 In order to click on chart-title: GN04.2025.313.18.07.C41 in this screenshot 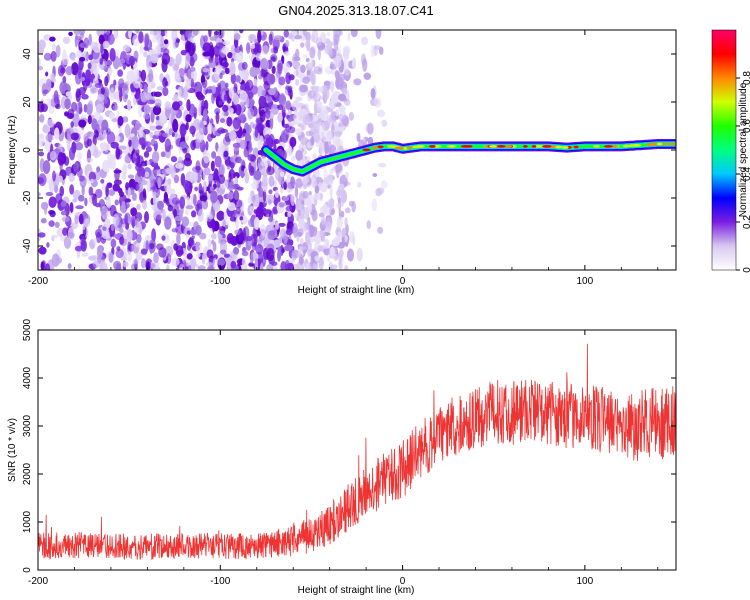, I will do `click(355, 10)`.